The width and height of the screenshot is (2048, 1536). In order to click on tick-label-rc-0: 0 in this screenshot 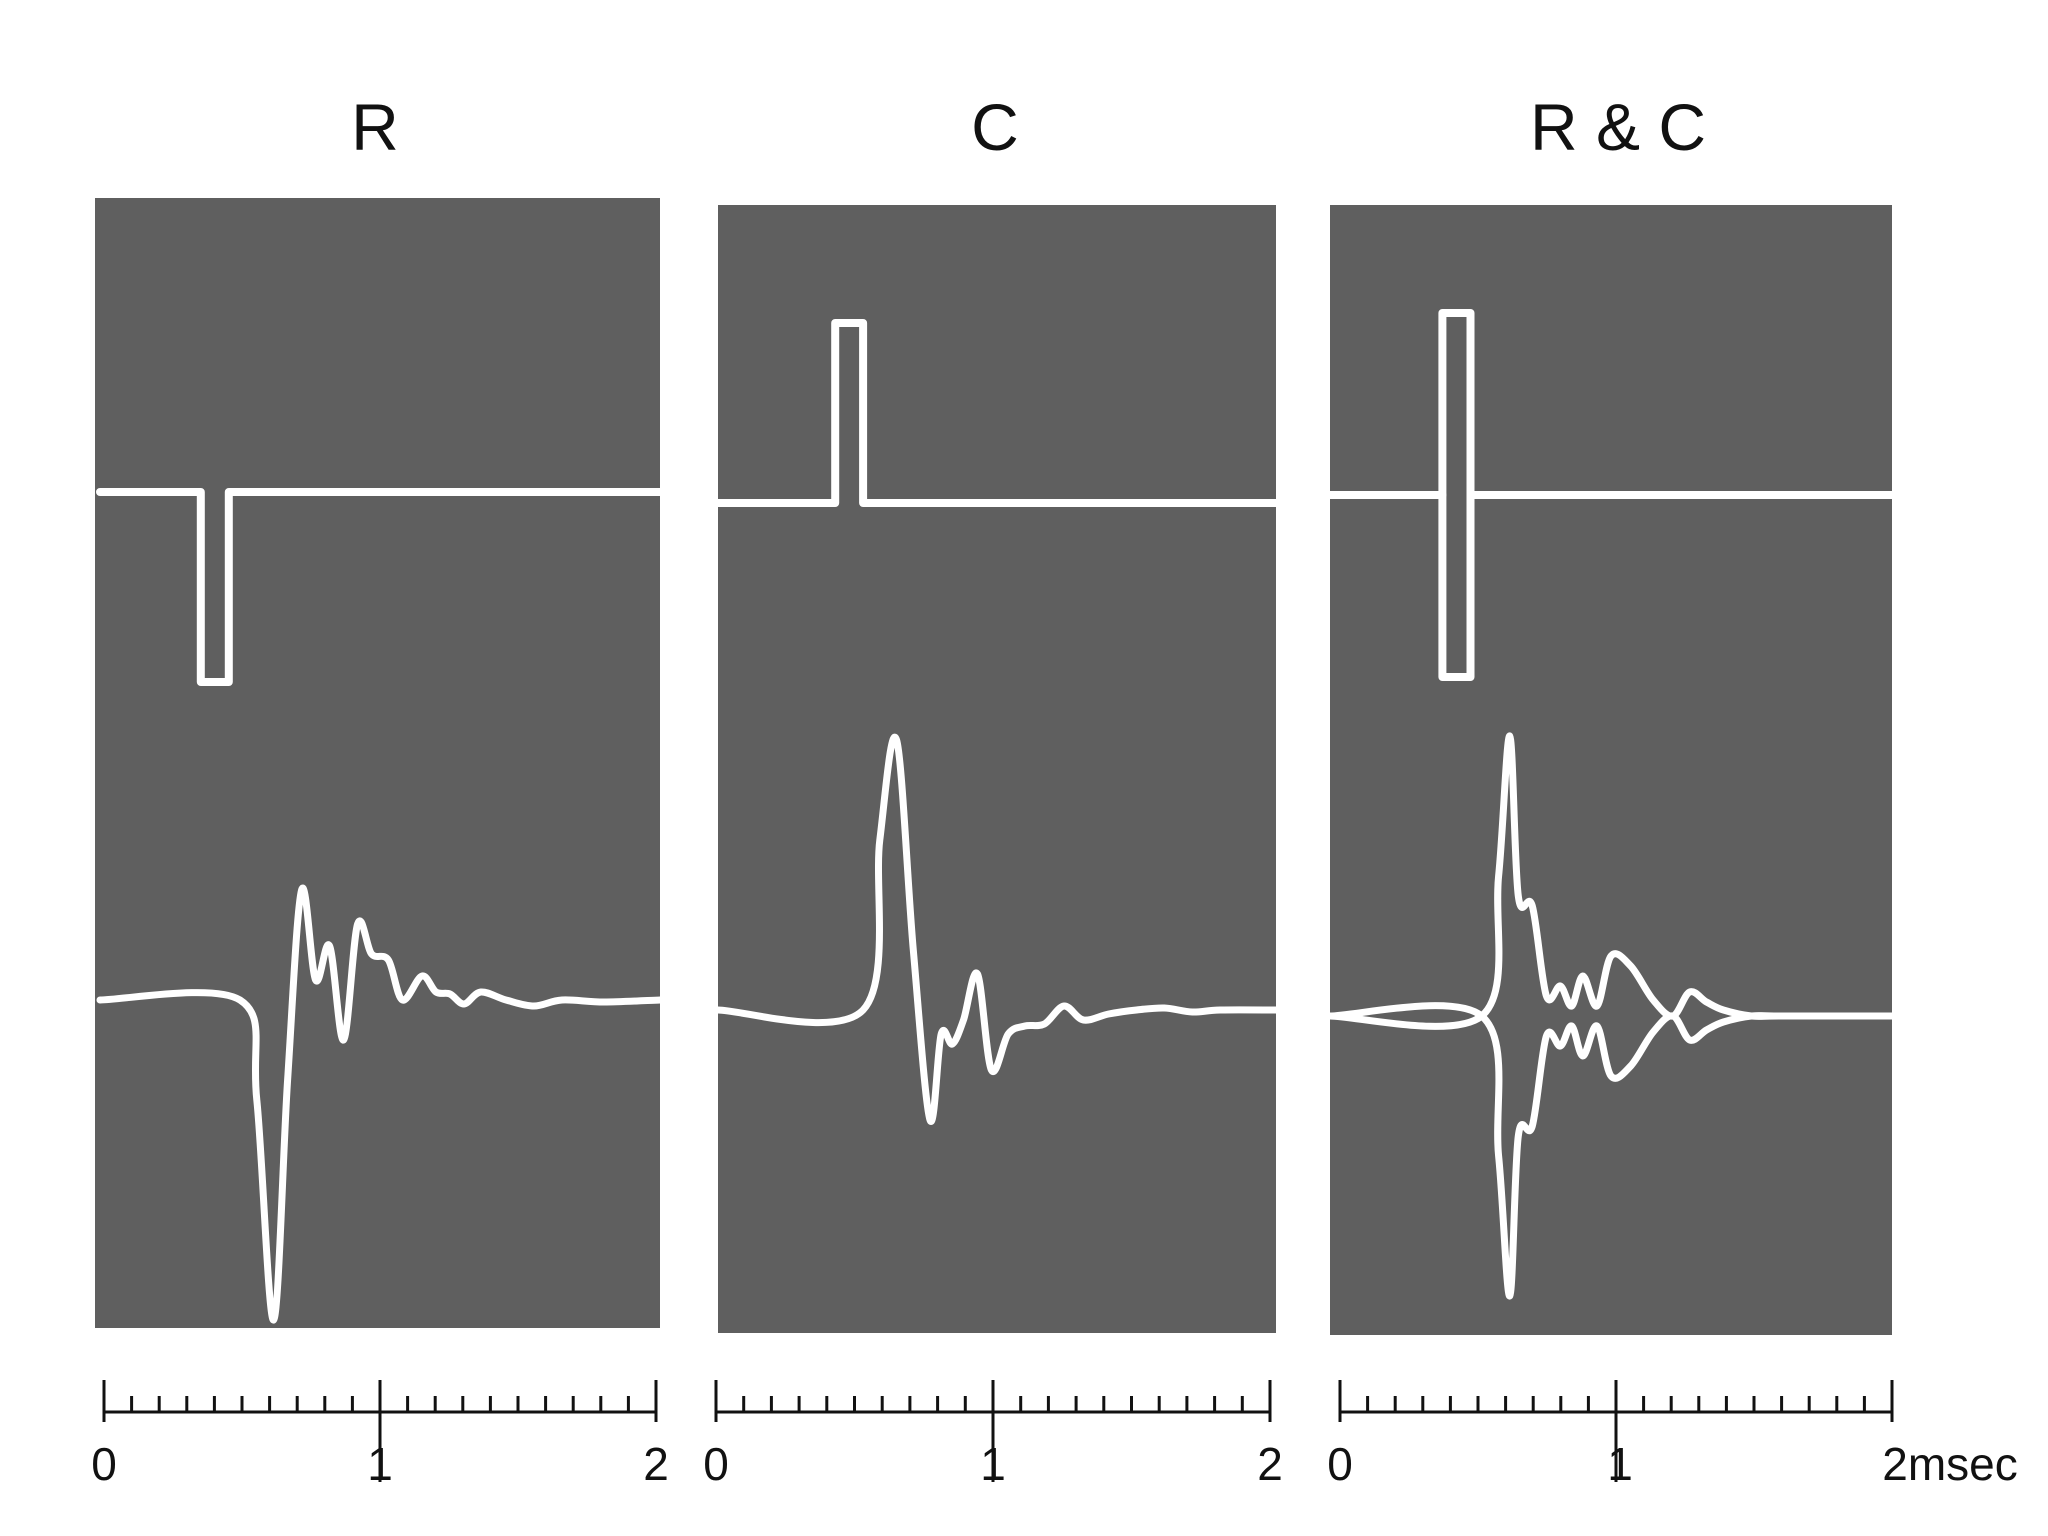, I will do `click(1340, 1464)`.